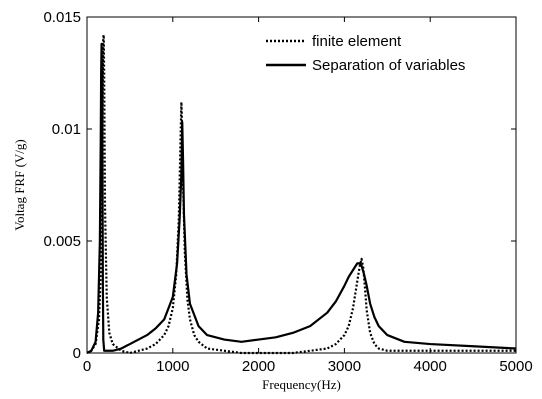  What do you see at coordinates (77, 353) in the screenshot?
I see `y-tick-label: 0` at bounding box center [77, 353].